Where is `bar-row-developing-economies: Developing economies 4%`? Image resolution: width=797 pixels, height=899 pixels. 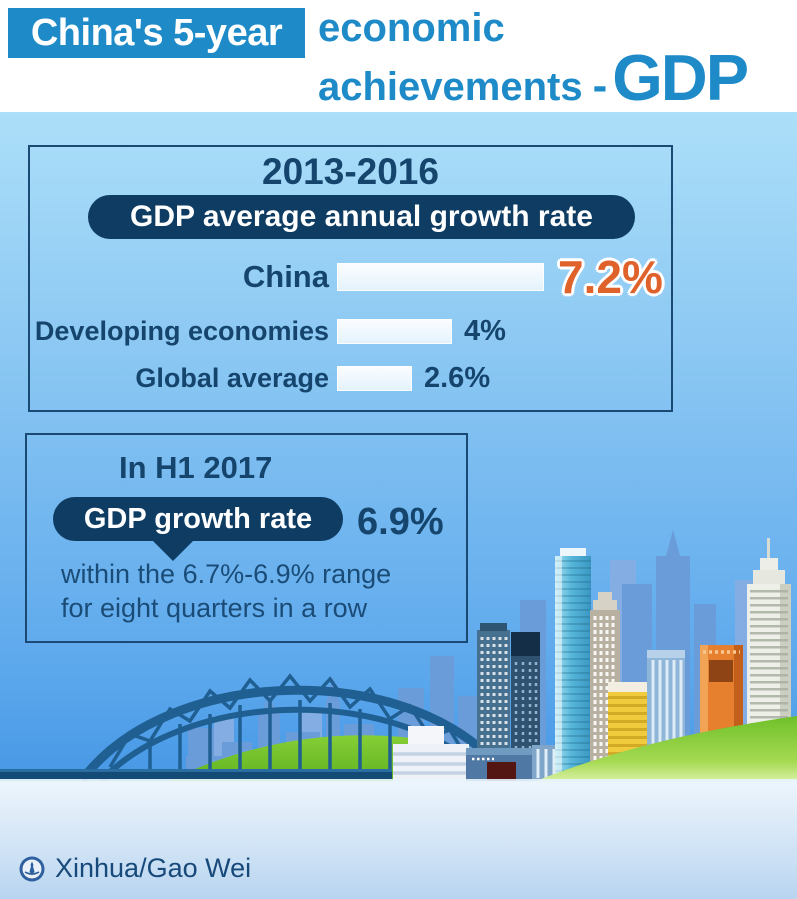
bar-row-developing-economies: Developing economies 4% is located at coordinates (350, 331).